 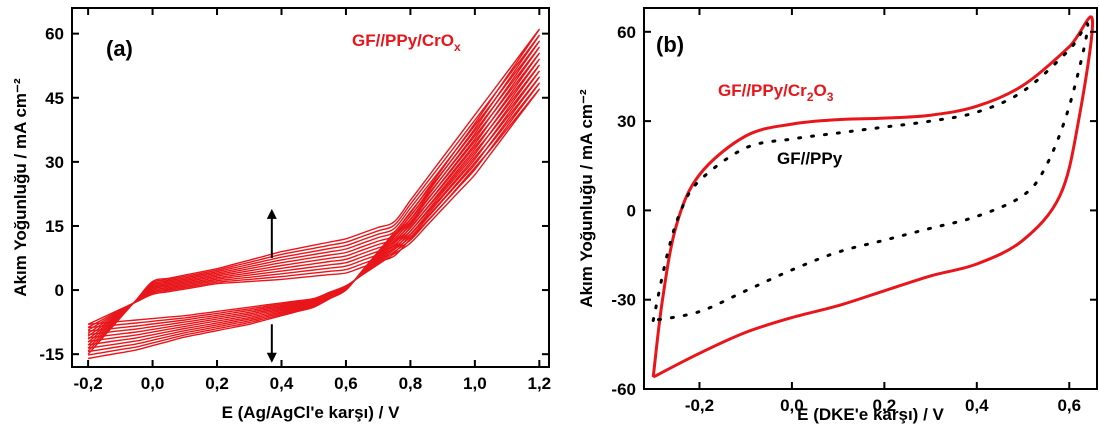 I want to click on a-y-tick-label: 0, so click(x=59, y=290).